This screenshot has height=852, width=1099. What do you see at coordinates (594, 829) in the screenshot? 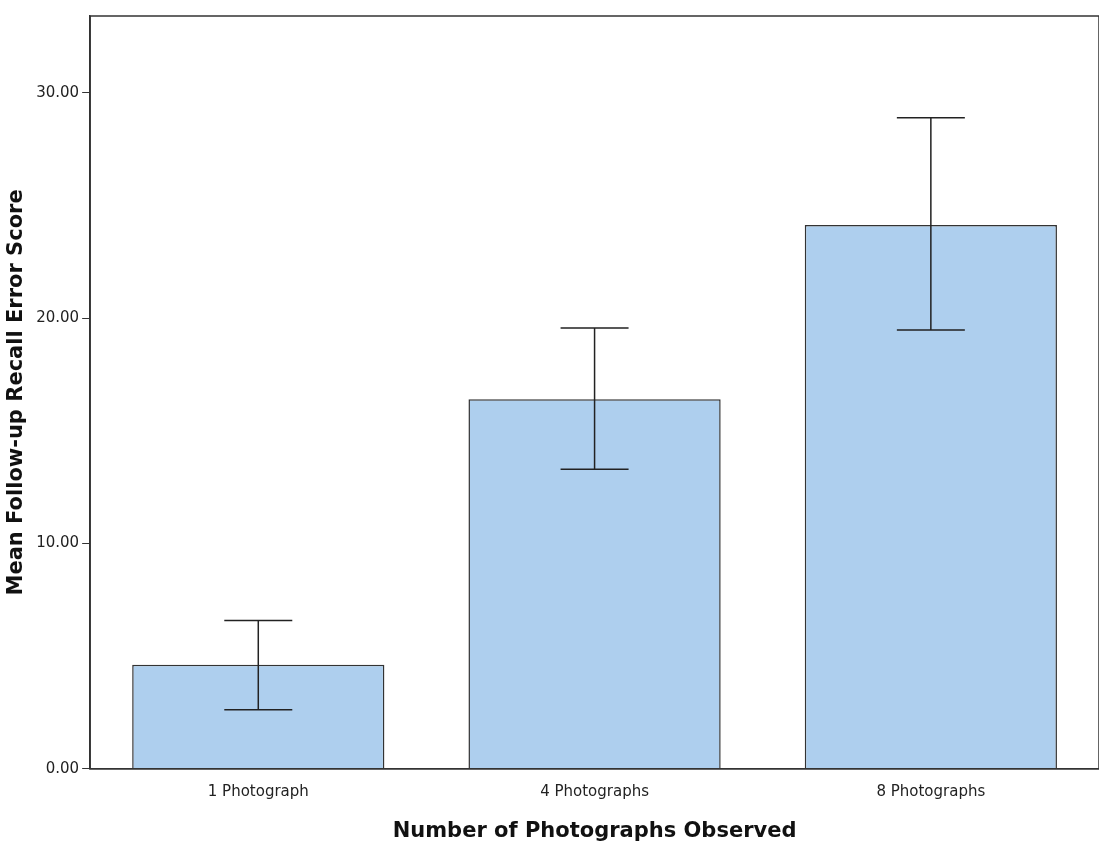
I see `x-axis-title: Number of Photographs Observed` at bounding box center [594, 829].